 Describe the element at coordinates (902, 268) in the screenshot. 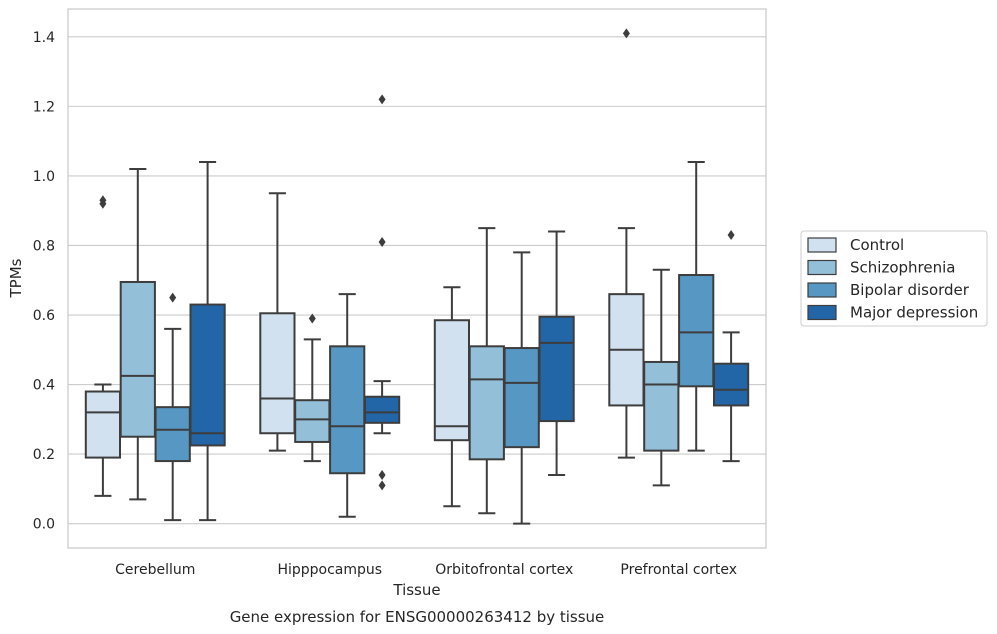

I see `legend-label: Schizophrenia` at that location.